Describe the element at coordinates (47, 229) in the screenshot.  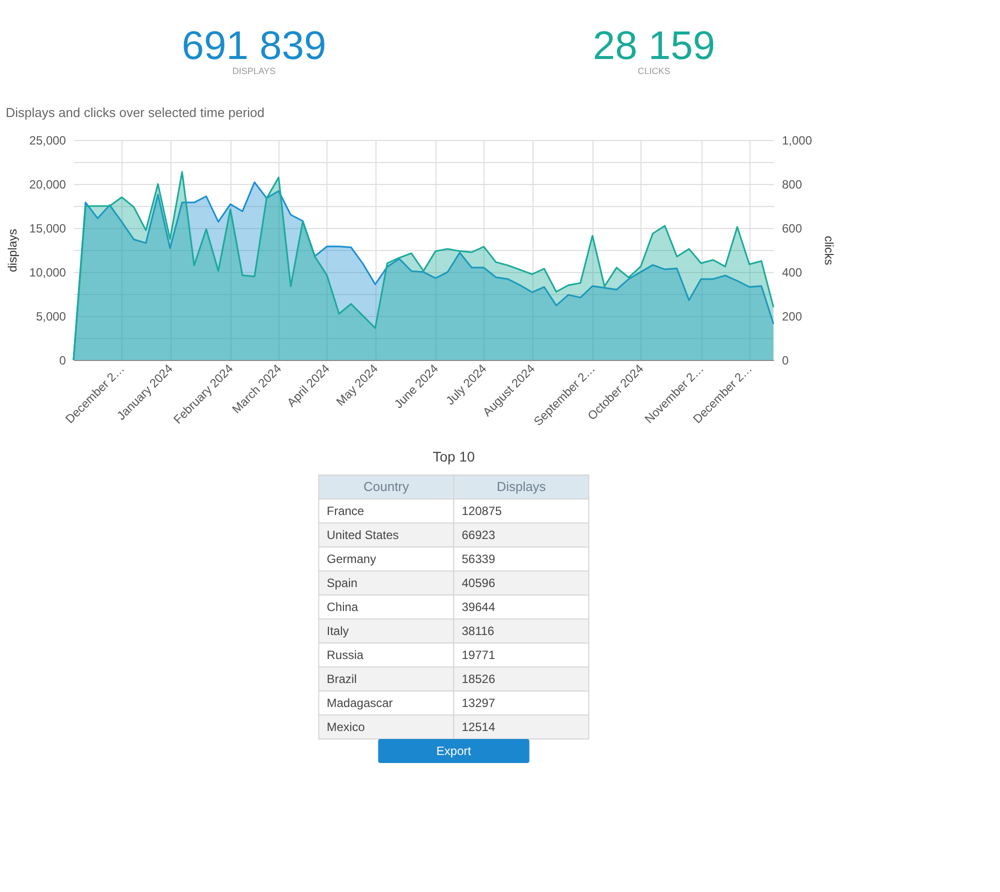
I see `y-tick-label: 15,000` at that location.